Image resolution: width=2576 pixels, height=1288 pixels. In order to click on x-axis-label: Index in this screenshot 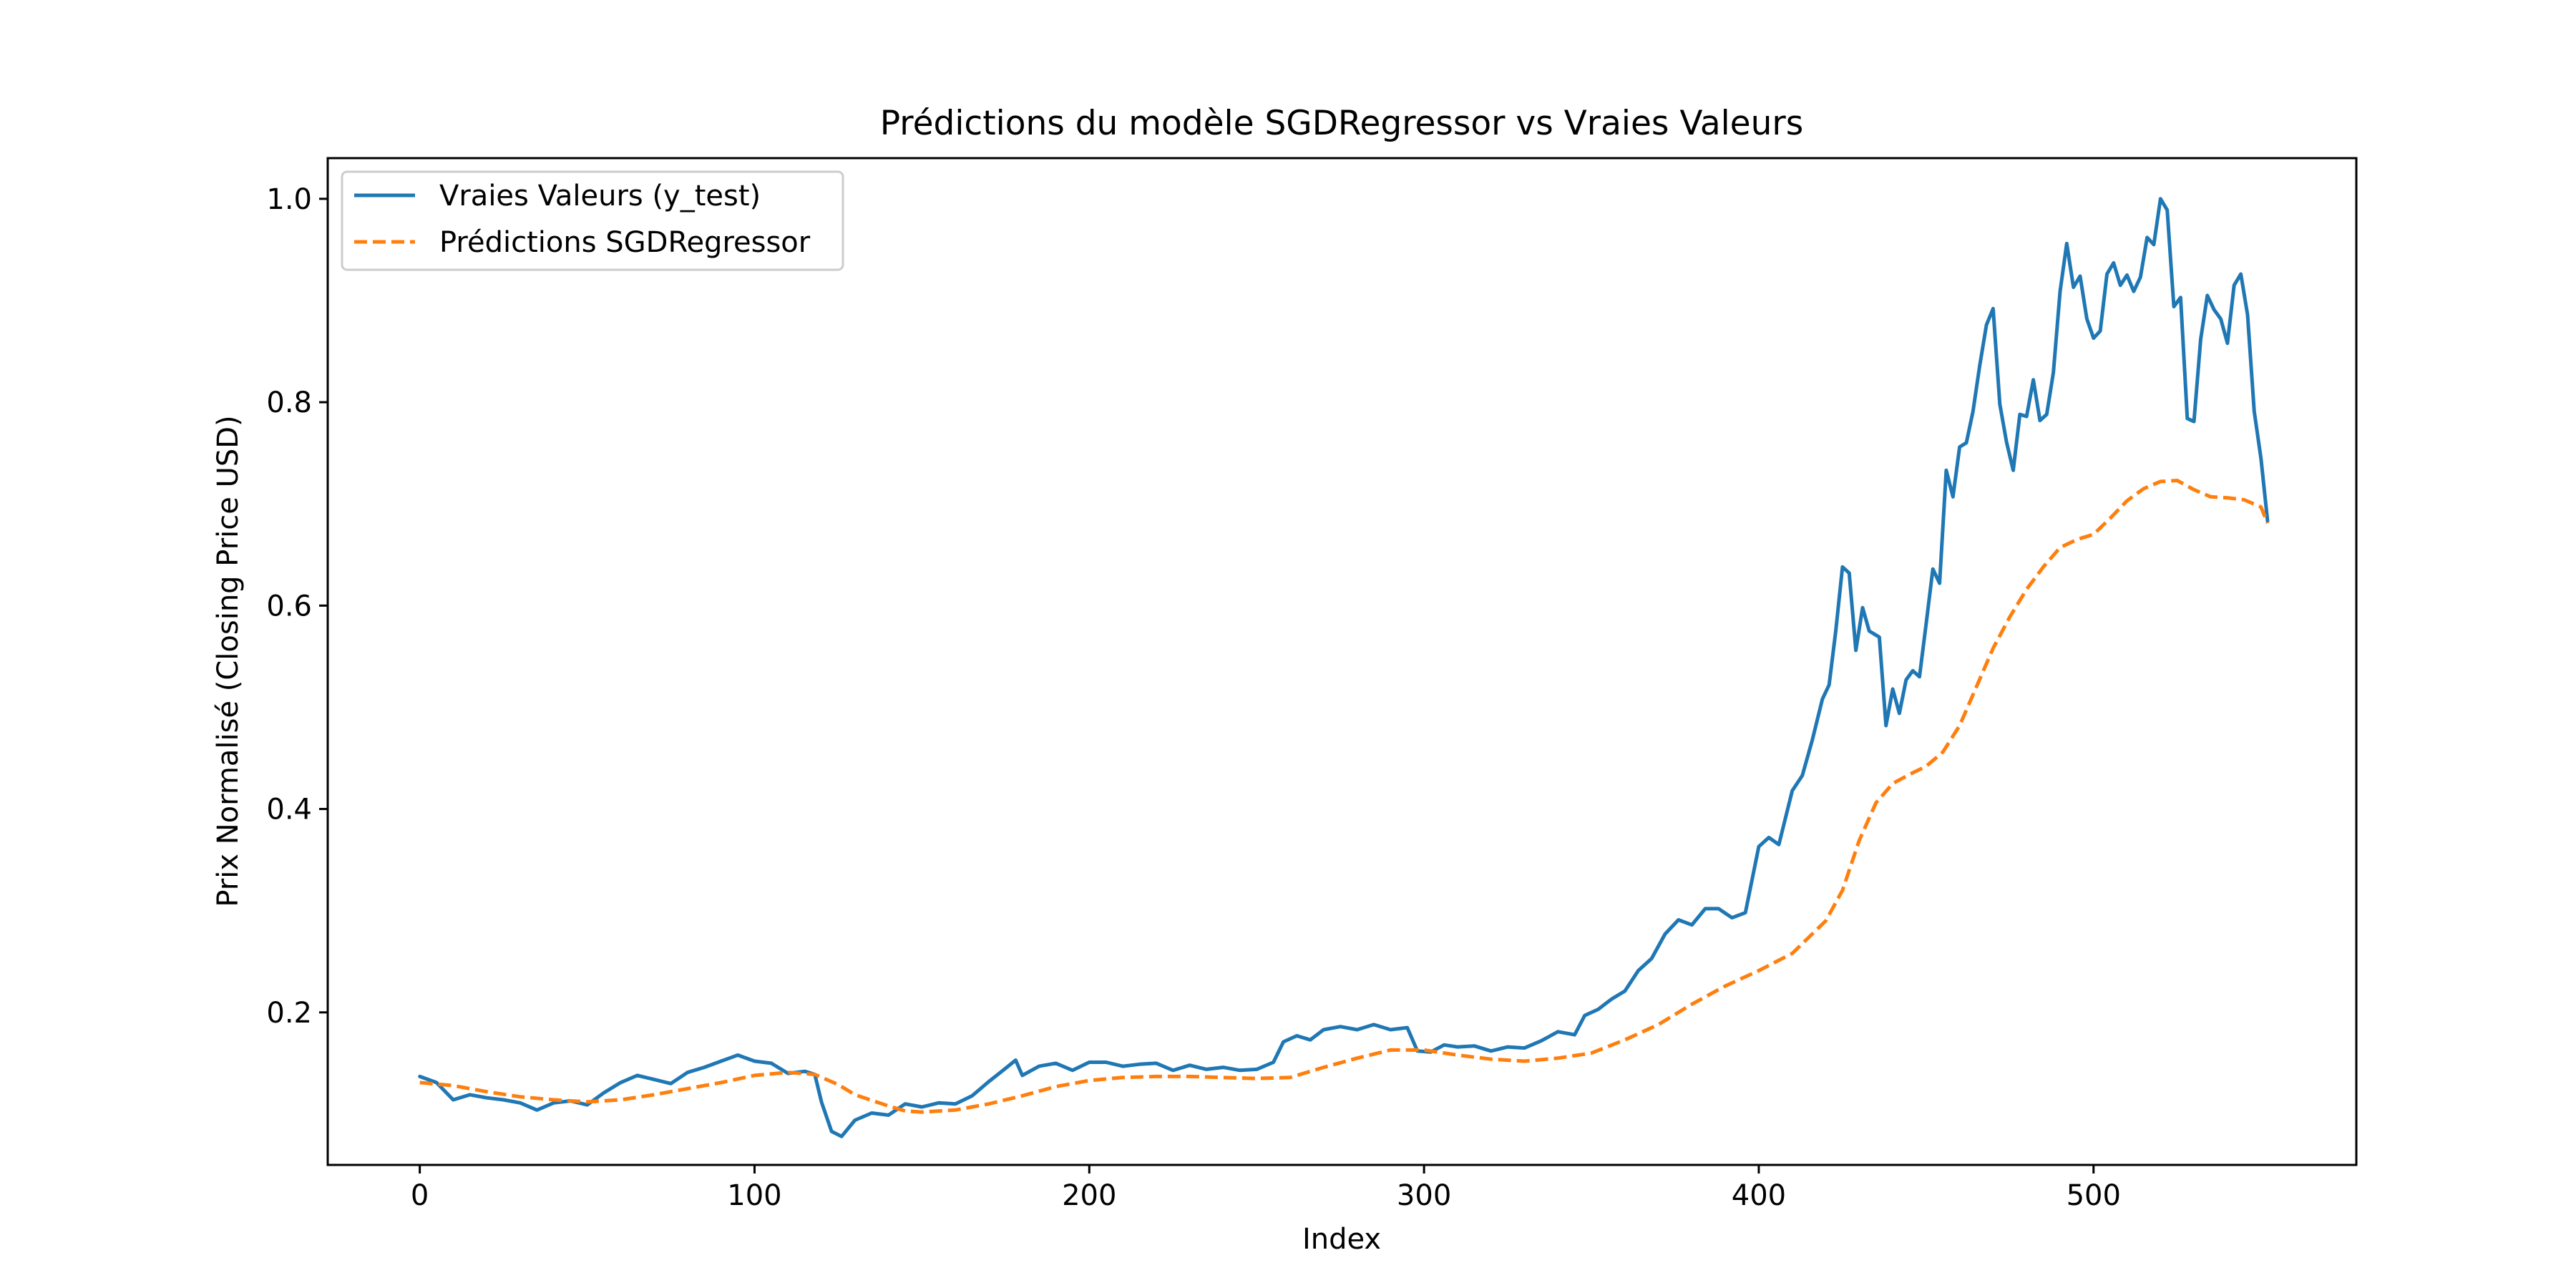, I will do `click(1341, 1239)`.